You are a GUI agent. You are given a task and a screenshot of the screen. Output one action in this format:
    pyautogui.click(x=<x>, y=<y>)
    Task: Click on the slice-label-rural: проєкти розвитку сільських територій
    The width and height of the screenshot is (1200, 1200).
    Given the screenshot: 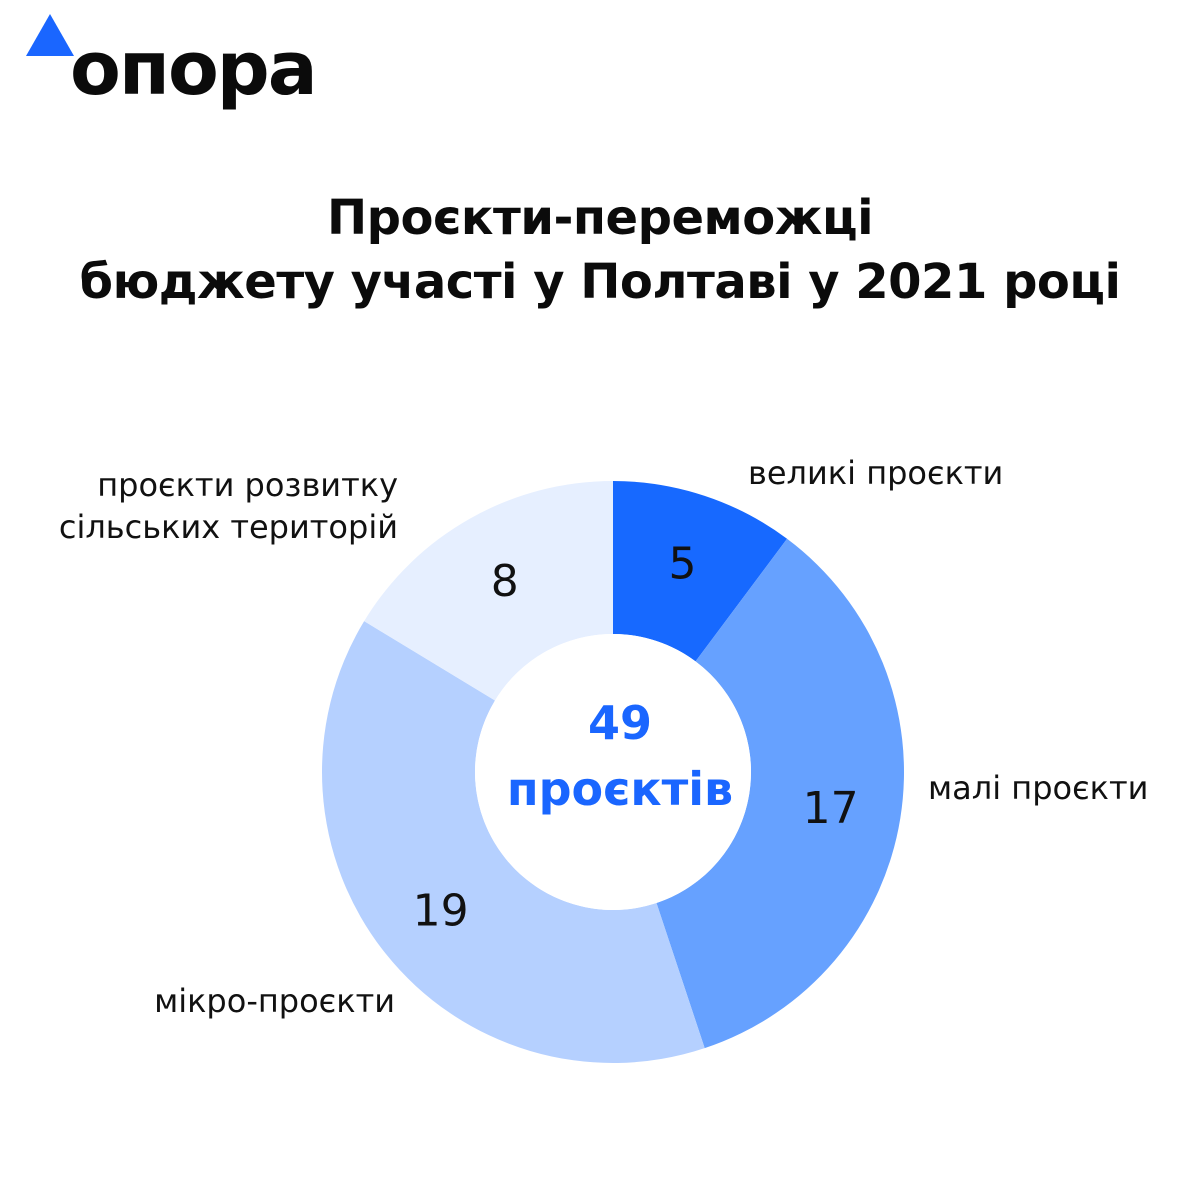 What is the action you would take?
    pyautogui.click(x=228, y=506)
    